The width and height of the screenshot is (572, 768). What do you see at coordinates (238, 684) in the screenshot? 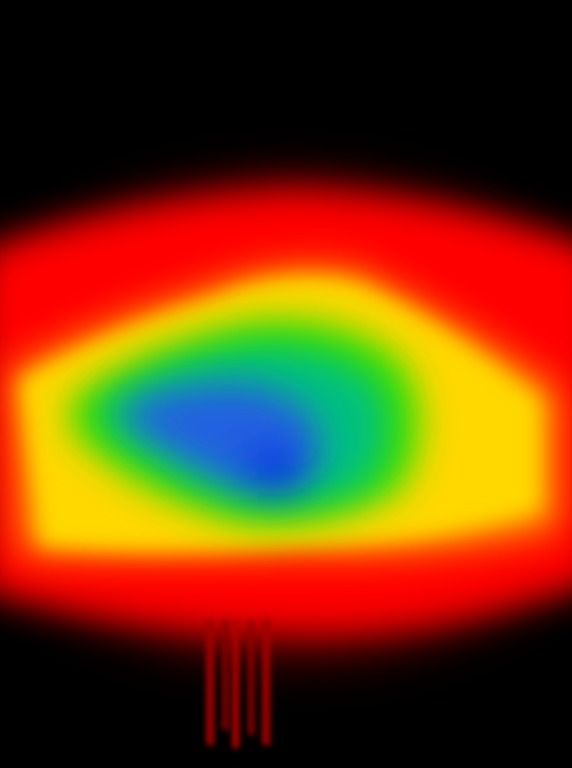
I see `bottom-streaks` at bounding box center [238, 684].